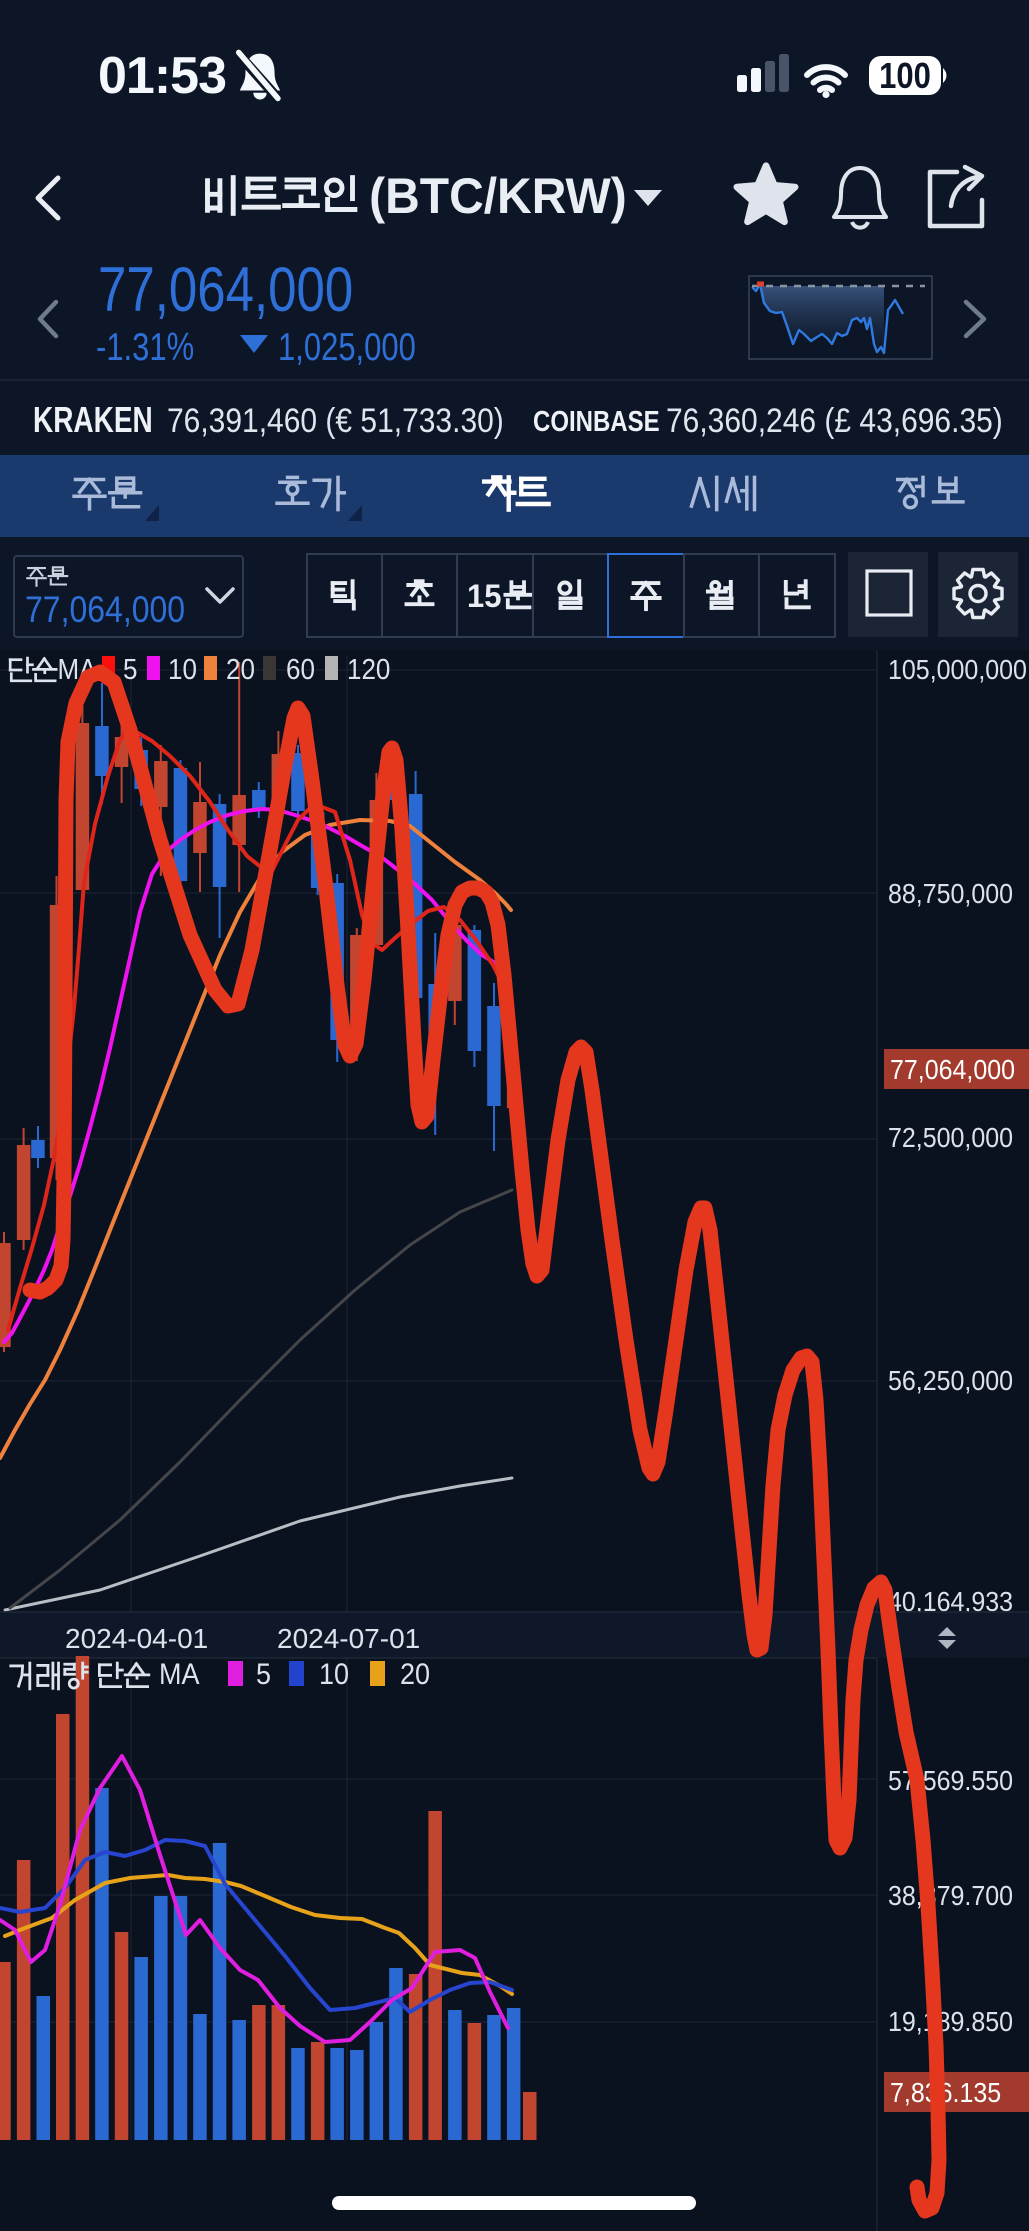  What do you see at coordinates (300, 669) in the screenshot?
I see `svg-text: 60` at bounding box center [300, 669].